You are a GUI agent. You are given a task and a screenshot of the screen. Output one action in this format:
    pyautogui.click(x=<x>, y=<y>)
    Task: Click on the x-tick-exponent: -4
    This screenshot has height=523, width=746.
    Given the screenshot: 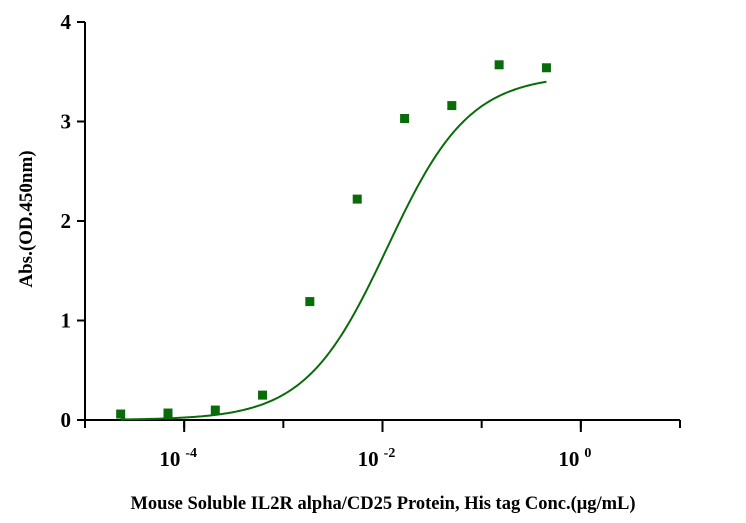 What is the action you would take?
    pyautogui.click(x=191, y=453)
    